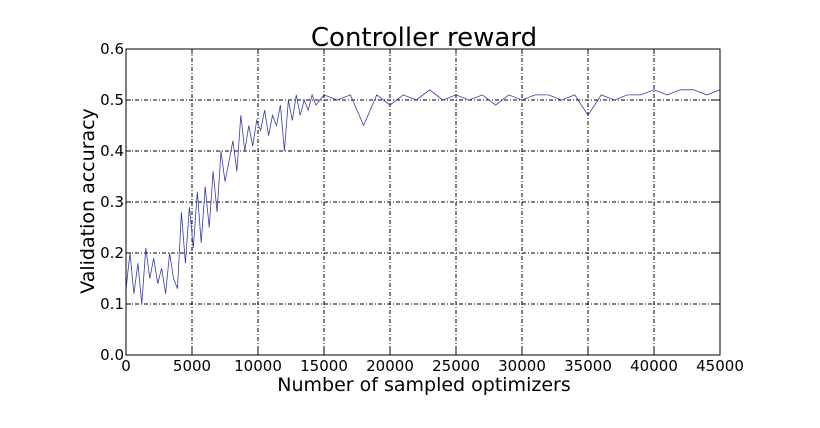 The image size is (820, 428). I want to click on x-tick-label: 30000, so click(522, 366).